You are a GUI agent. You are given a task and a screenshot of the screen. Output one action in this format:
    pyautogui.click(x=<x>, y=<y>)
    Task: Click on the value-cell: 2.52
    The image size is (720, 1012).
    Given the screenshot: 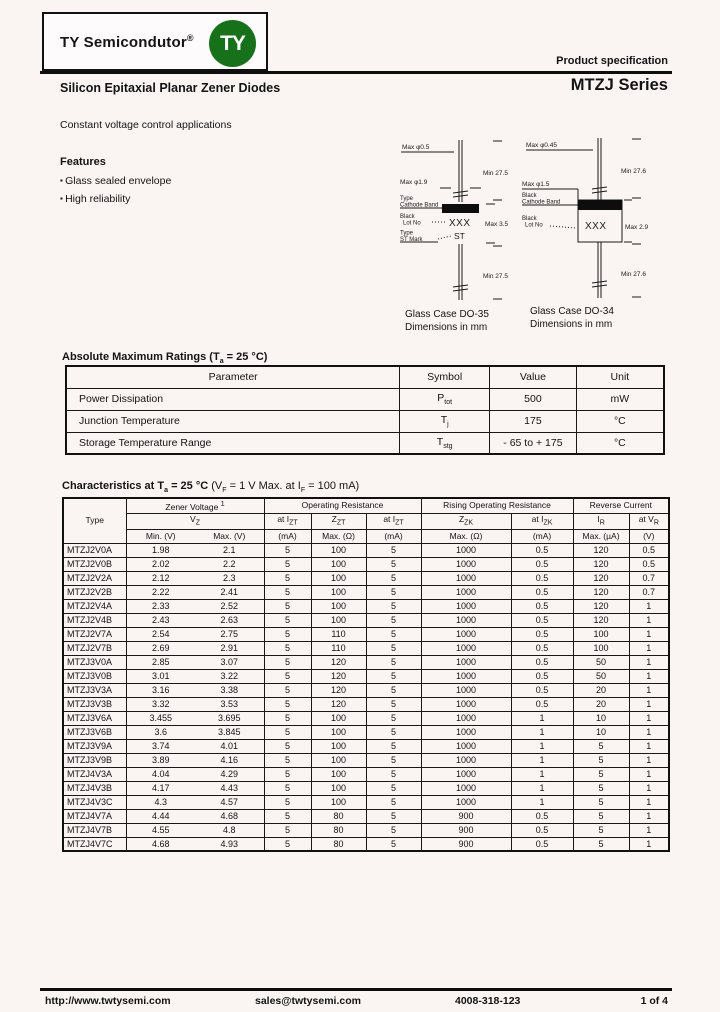 What is the action you would take?
    pyautogui.click(x=230, y=606)
    